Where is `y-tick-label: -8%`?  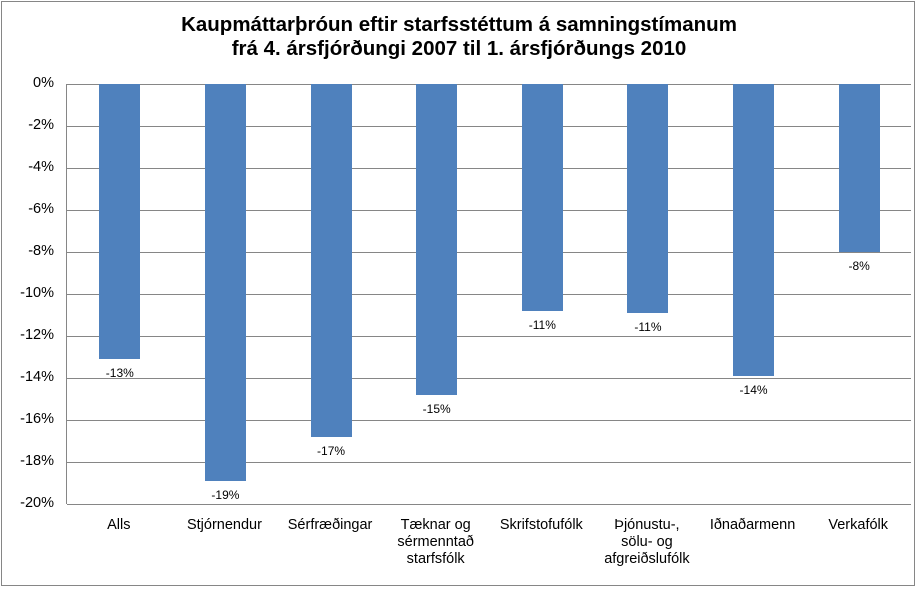
y-tick-label: -8% is located at coordinates (41, 251).